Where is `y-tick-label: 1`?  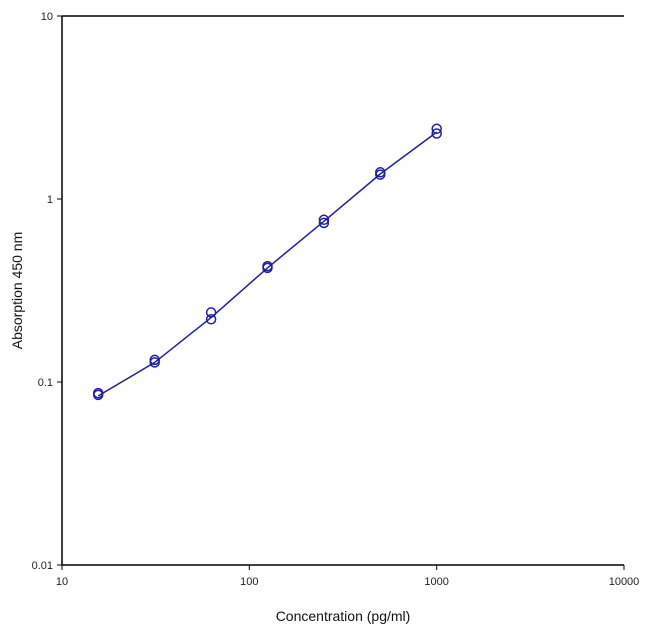 y-tick-label: 1 is located at coordinates (50, 200).